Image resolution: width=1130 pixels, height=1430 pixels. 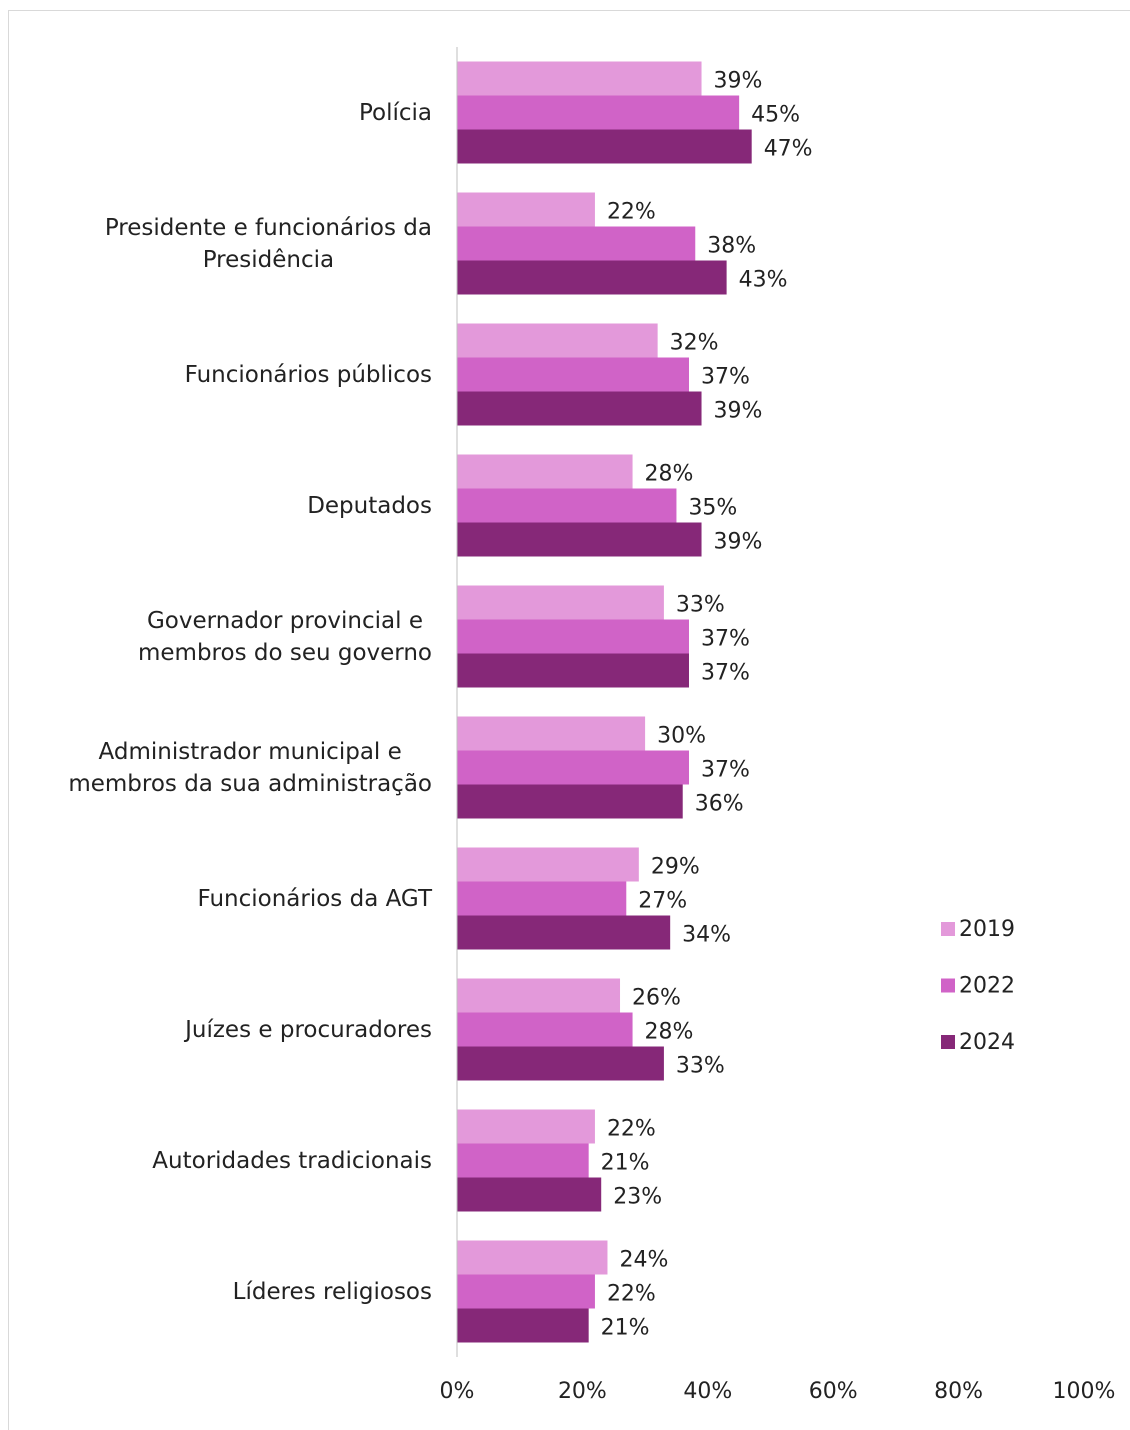 I want to click on y-tick-label: Líderes religiosos, so click(x=332, y=1291).